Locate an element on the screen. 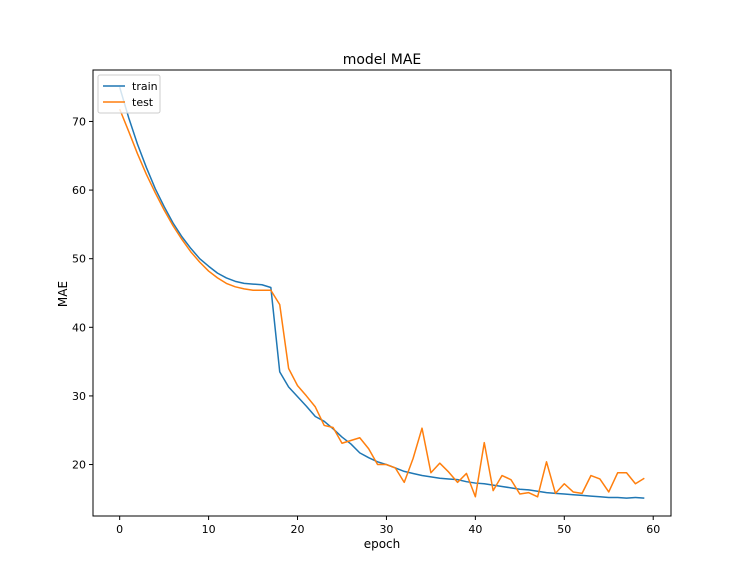 Image resolution: width=748 pixels, height=580 pixels. x-tick-label: 30 is located at coordinates (386, 529).